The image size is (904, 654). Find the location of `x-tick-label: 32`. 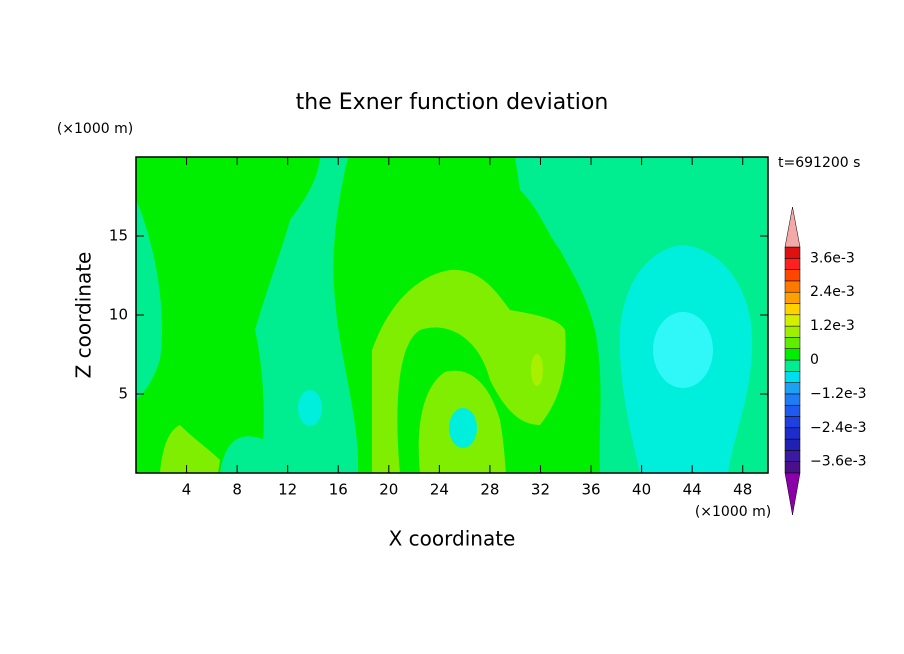

x-tick-label: 32 is located at coordinates (540, 490).